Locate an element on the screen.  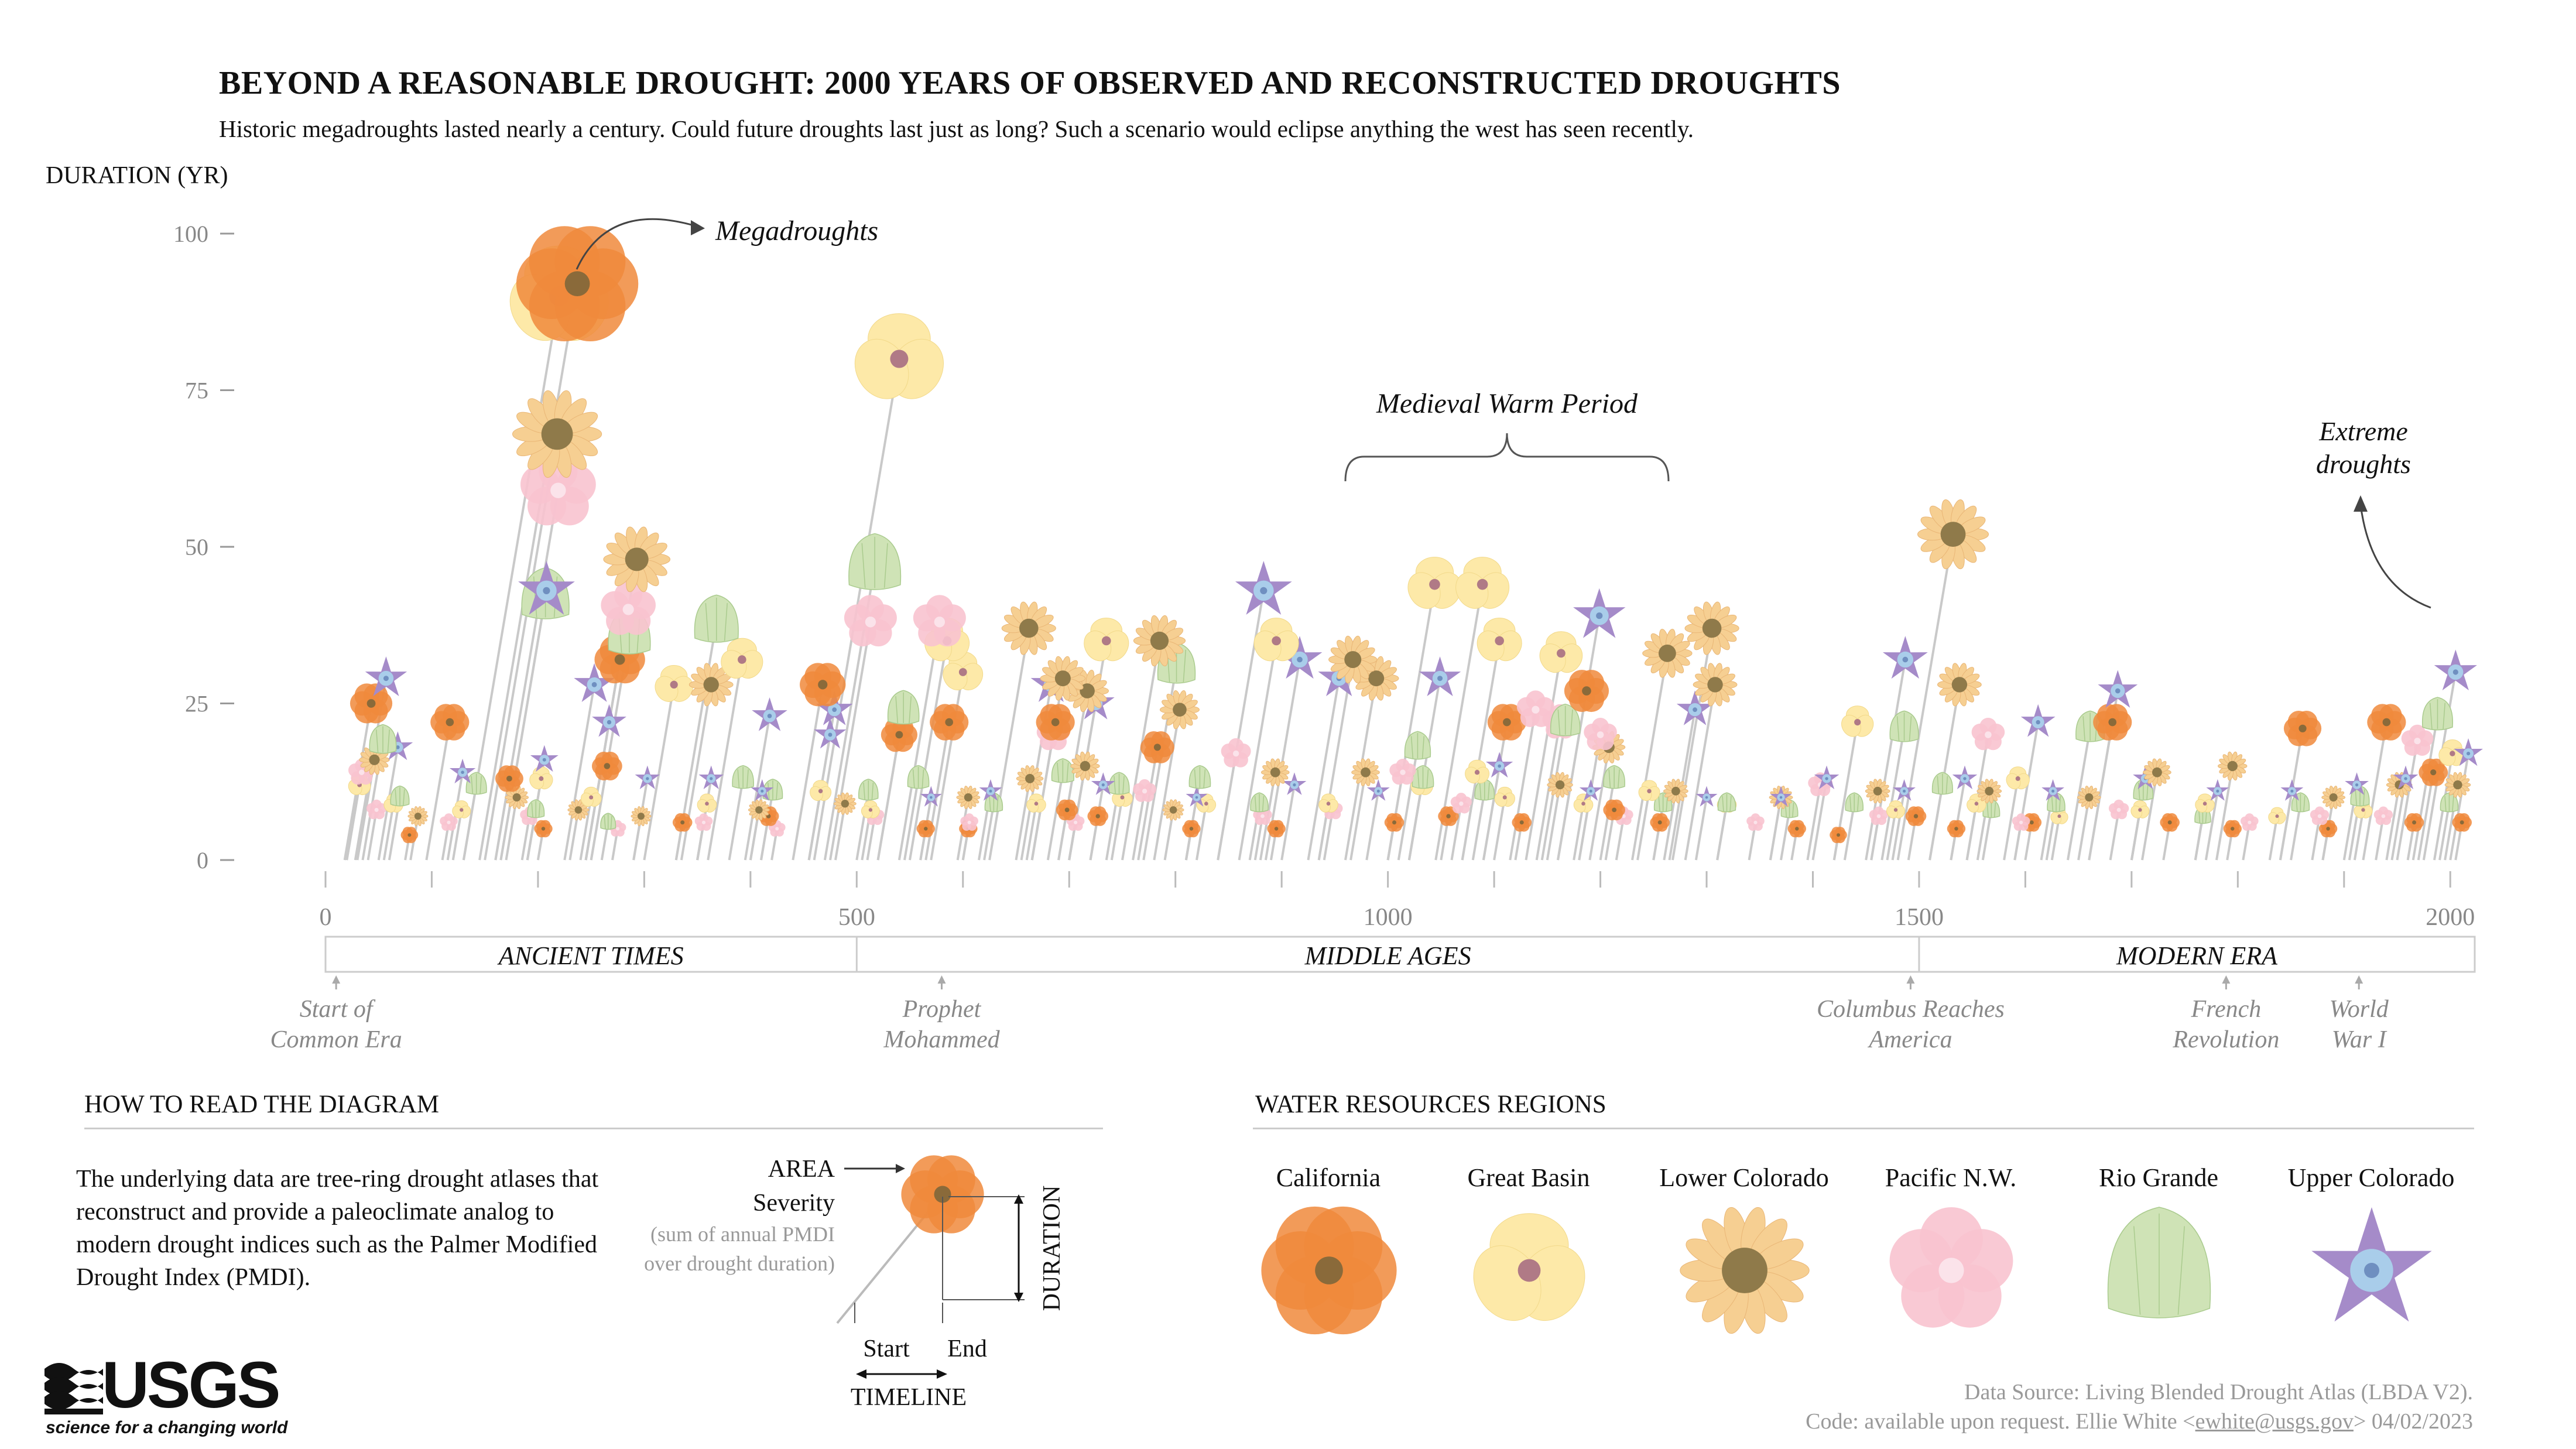
y-tick-label: 25 is located at coordinates (196, 704).